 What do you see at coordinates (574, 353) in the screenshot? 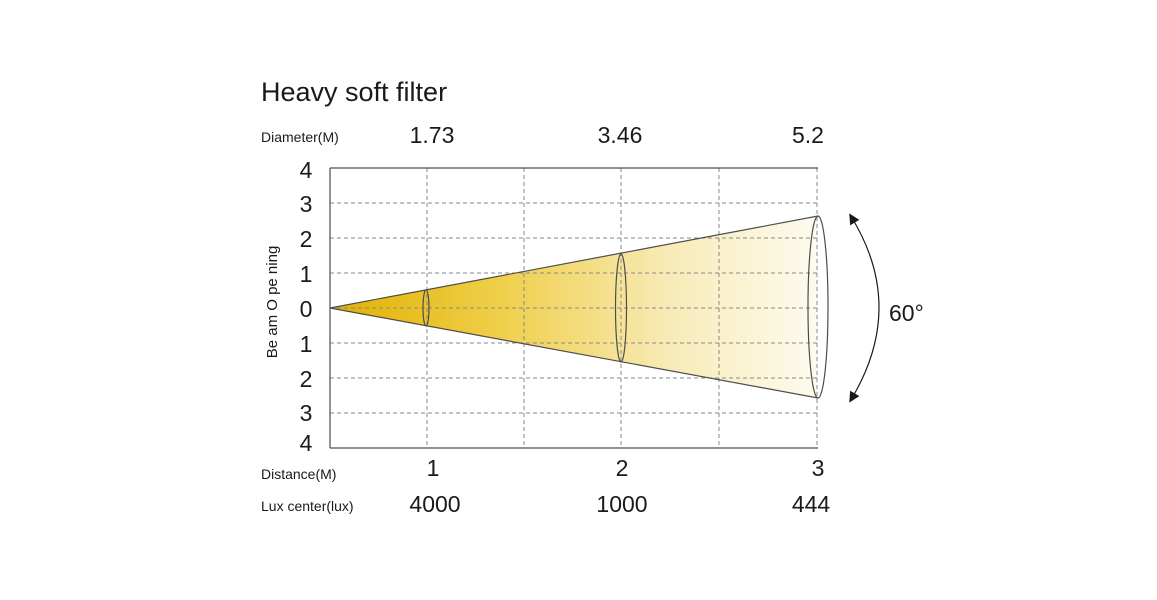
I see `beam-edge-bottom` at bounding box center [574, 353].